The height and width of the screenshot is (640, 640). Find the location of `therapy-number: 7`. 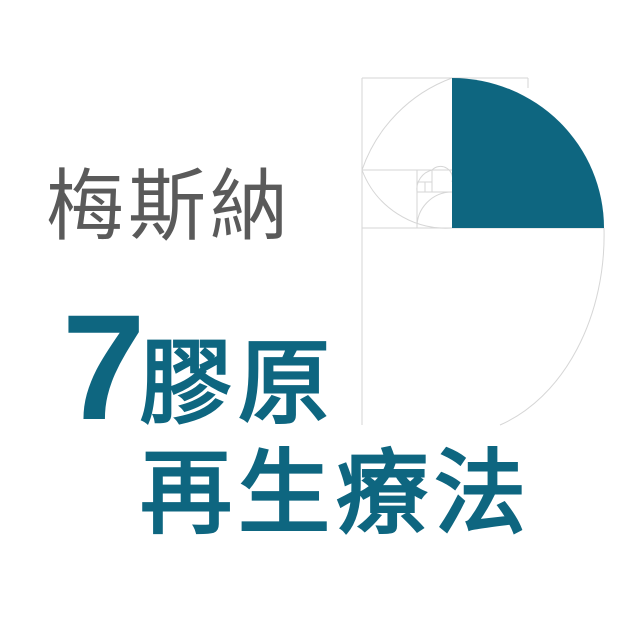

therapy-number: 7 is located at coordinates (104, 367).